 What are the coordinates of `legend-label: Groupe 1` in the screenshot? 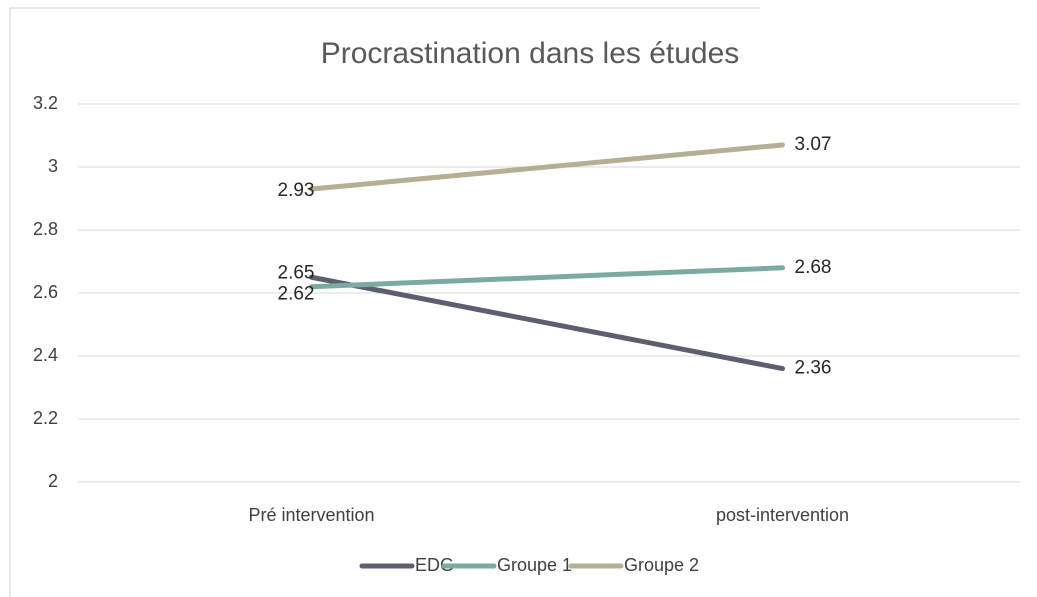 It's located at (534, 565).